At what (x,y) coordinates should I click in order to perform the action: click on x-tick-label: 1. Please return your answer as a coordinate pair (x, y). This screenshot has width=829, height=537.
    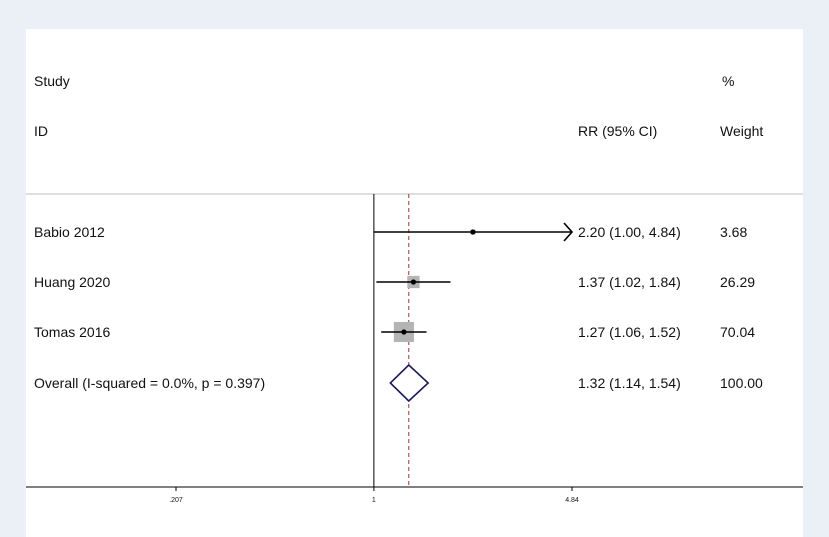
    Looking at the image, I should click on (374, 500).